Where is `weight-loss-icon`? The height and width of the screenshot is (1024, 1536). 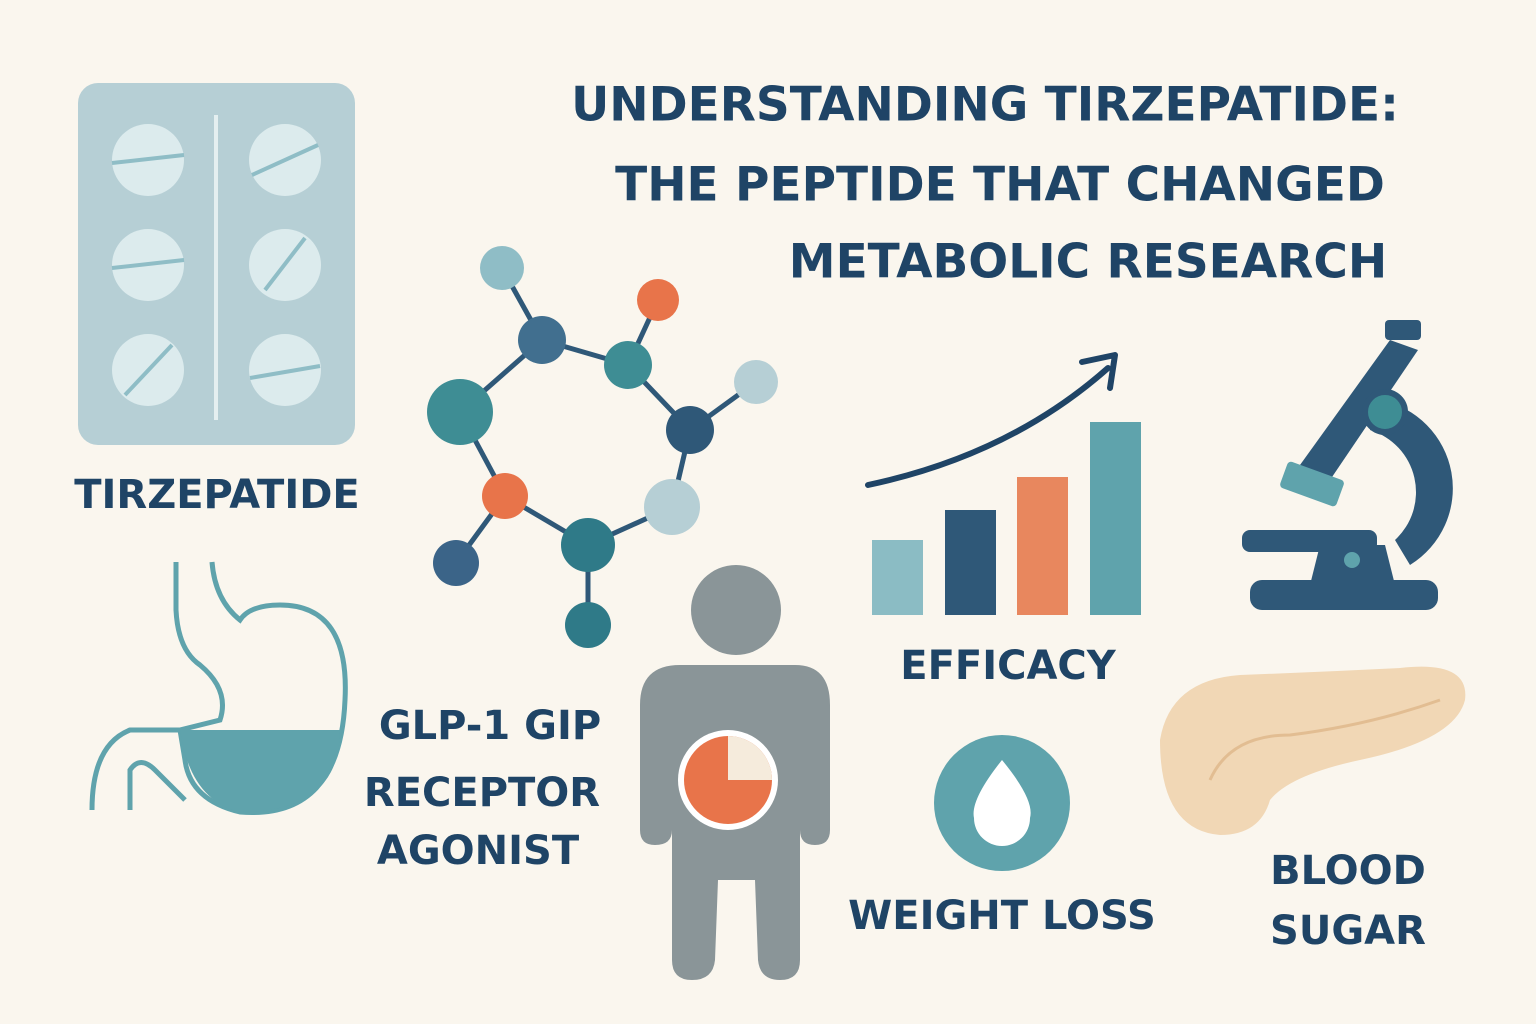 weight-loss-icon is located at coordinates (1002, 803).